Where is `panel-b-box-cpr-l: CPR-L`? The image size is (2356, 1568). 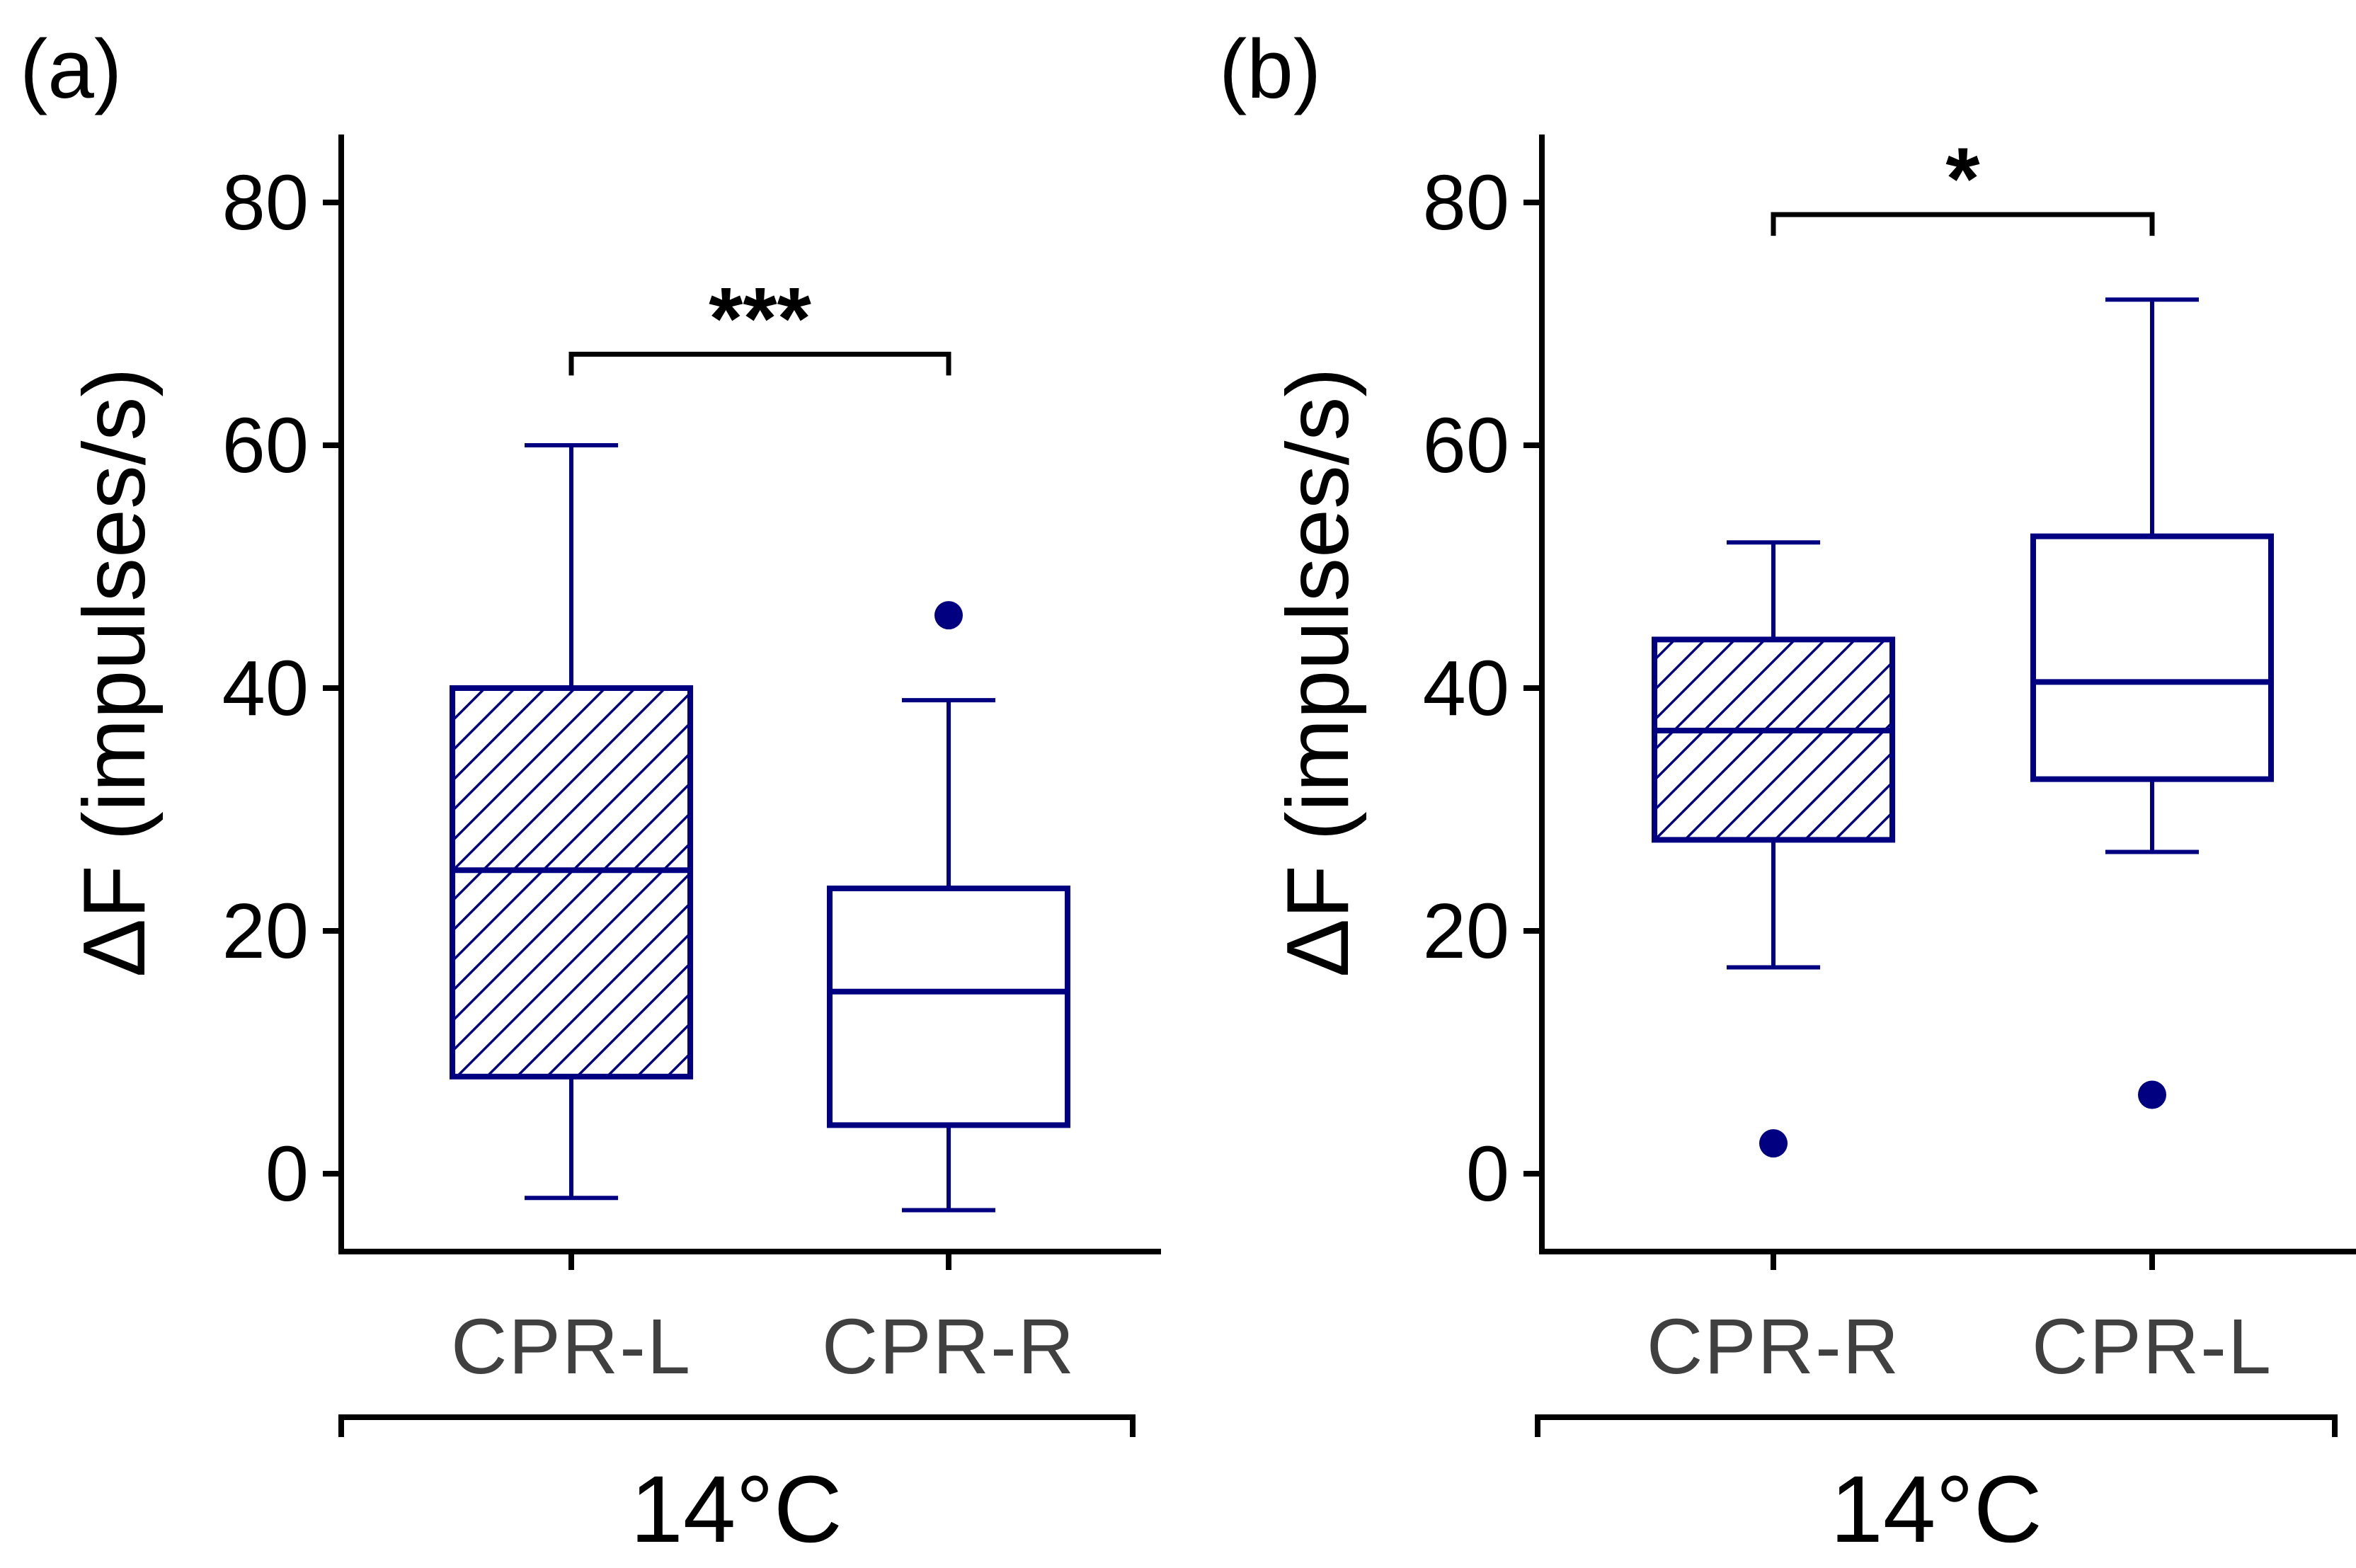
panel-b-box-cpr-l: CPR-L is located at coordinates (2152, 843).